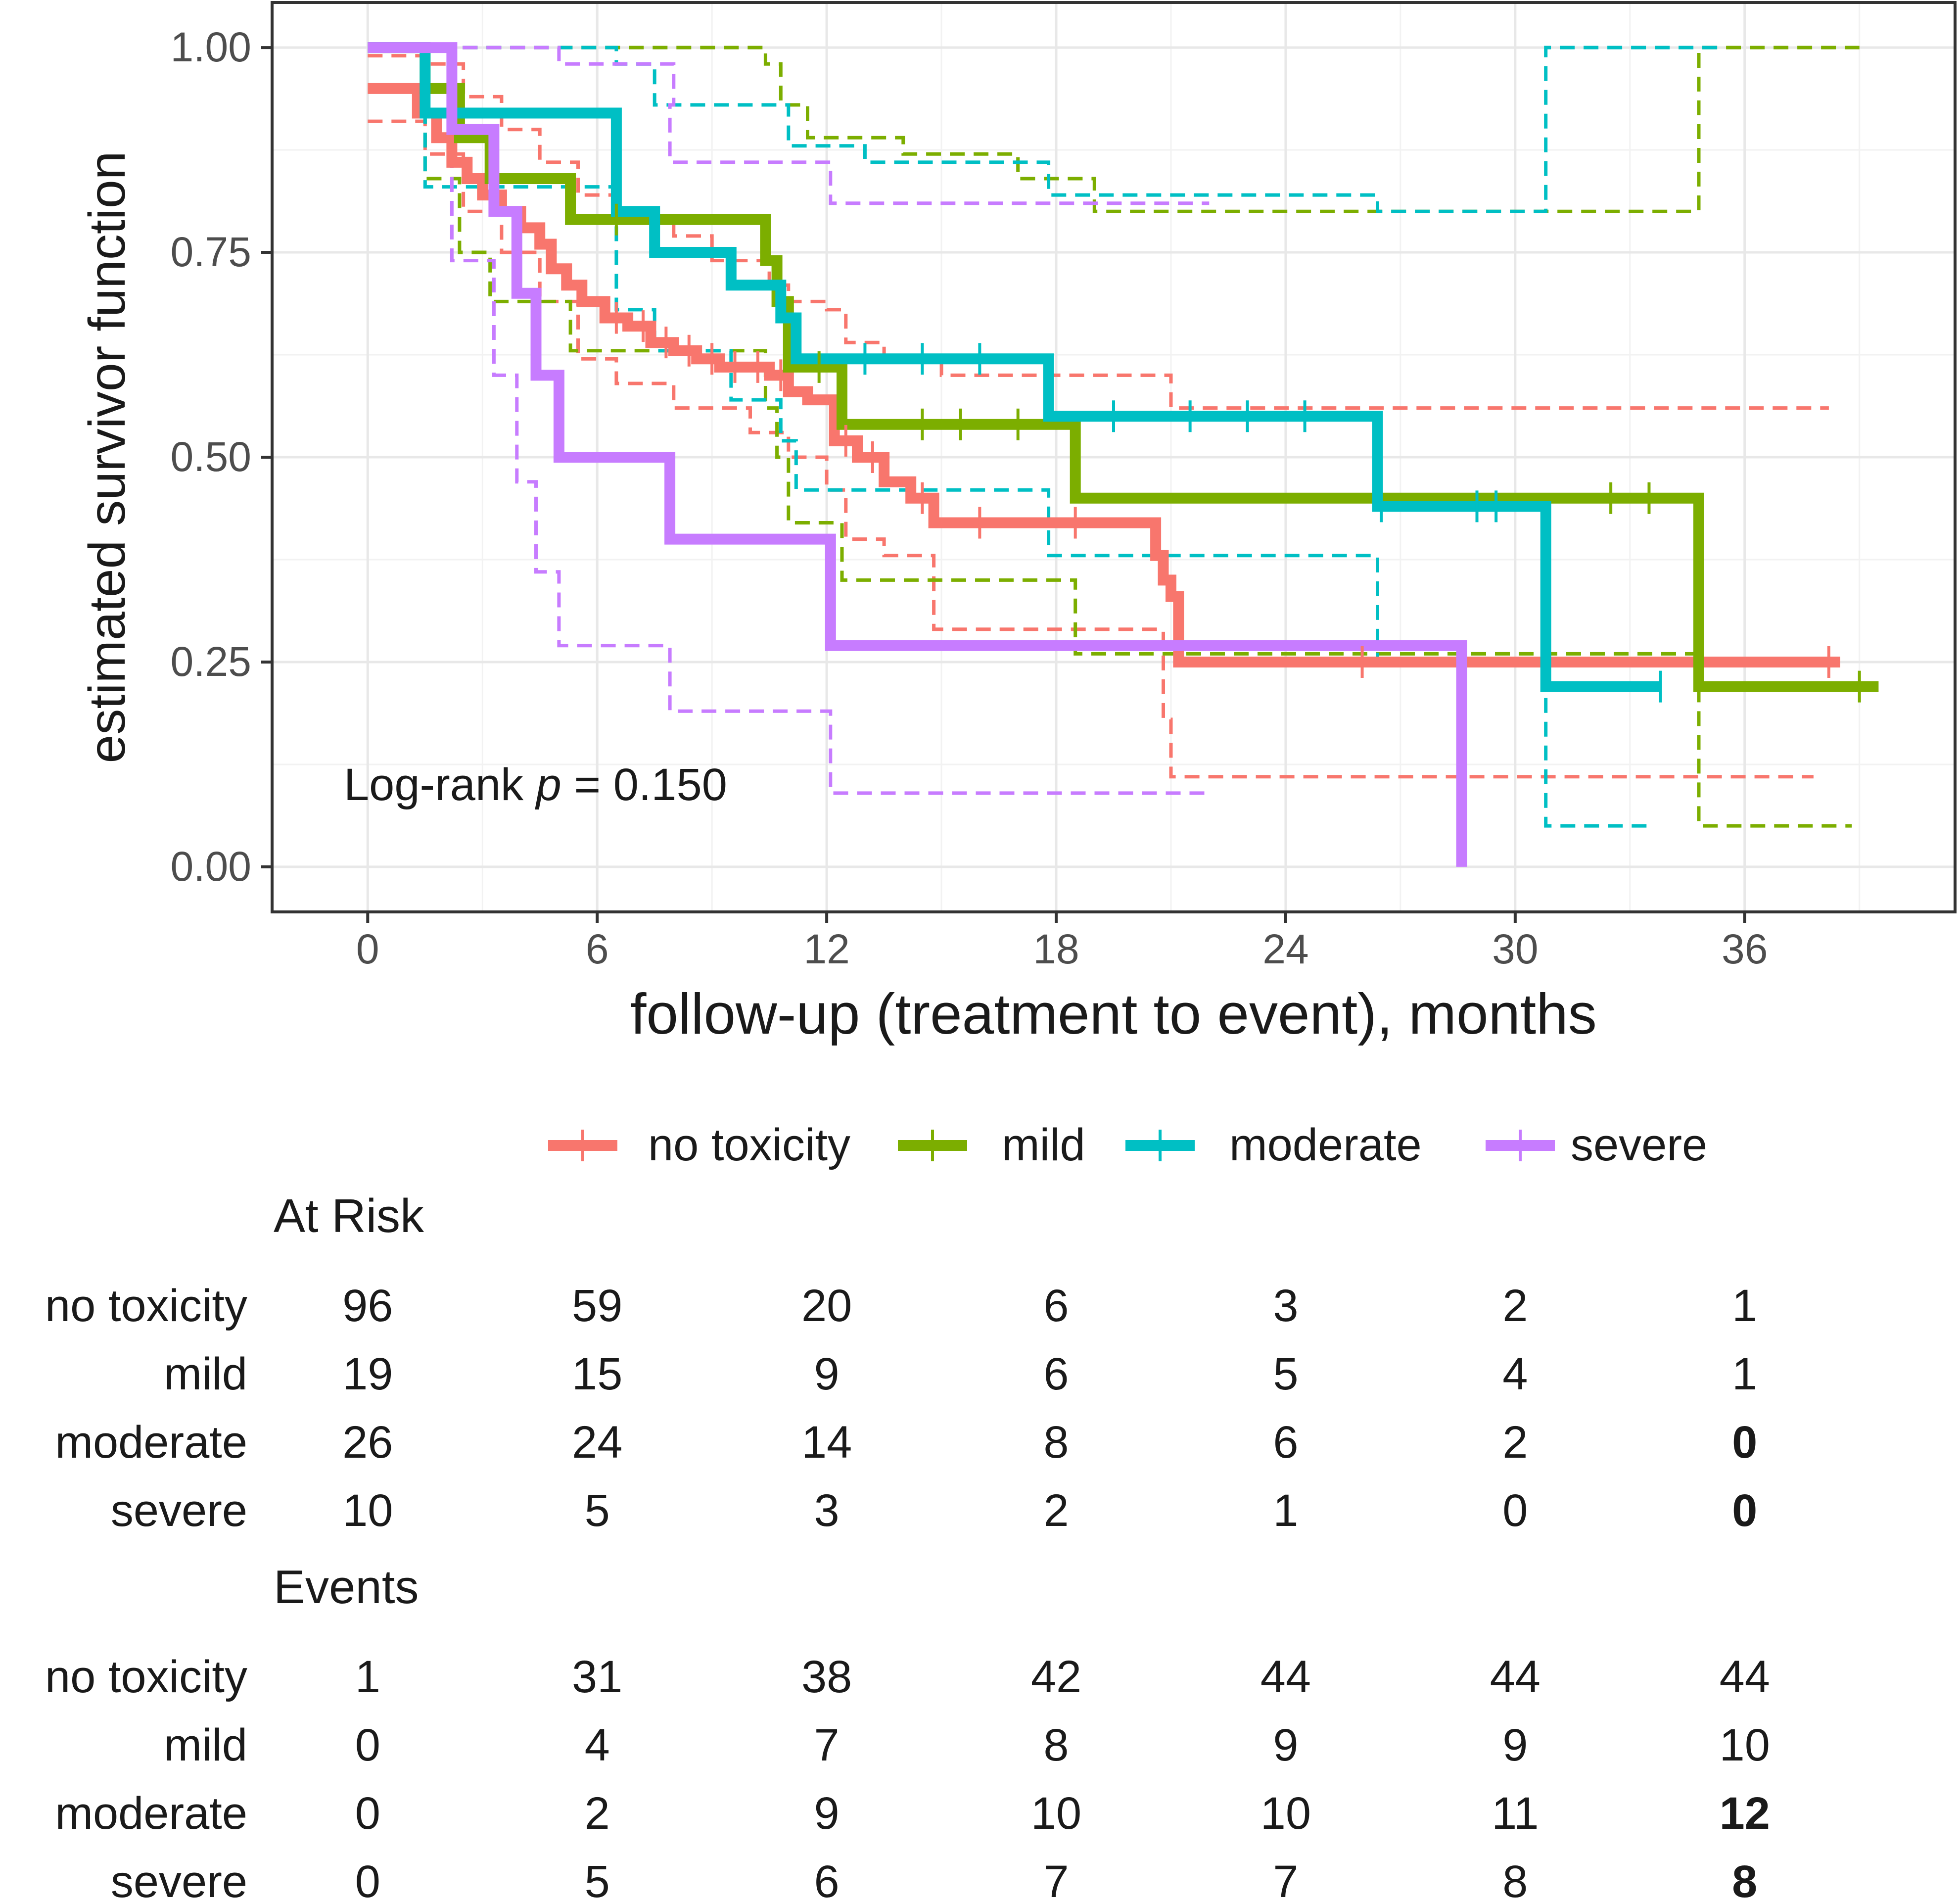 The height and width of the screenshot is (1903, 1960). I want to click on logrank-annotation: Log-rank p = 0.150, so click(535, 785).